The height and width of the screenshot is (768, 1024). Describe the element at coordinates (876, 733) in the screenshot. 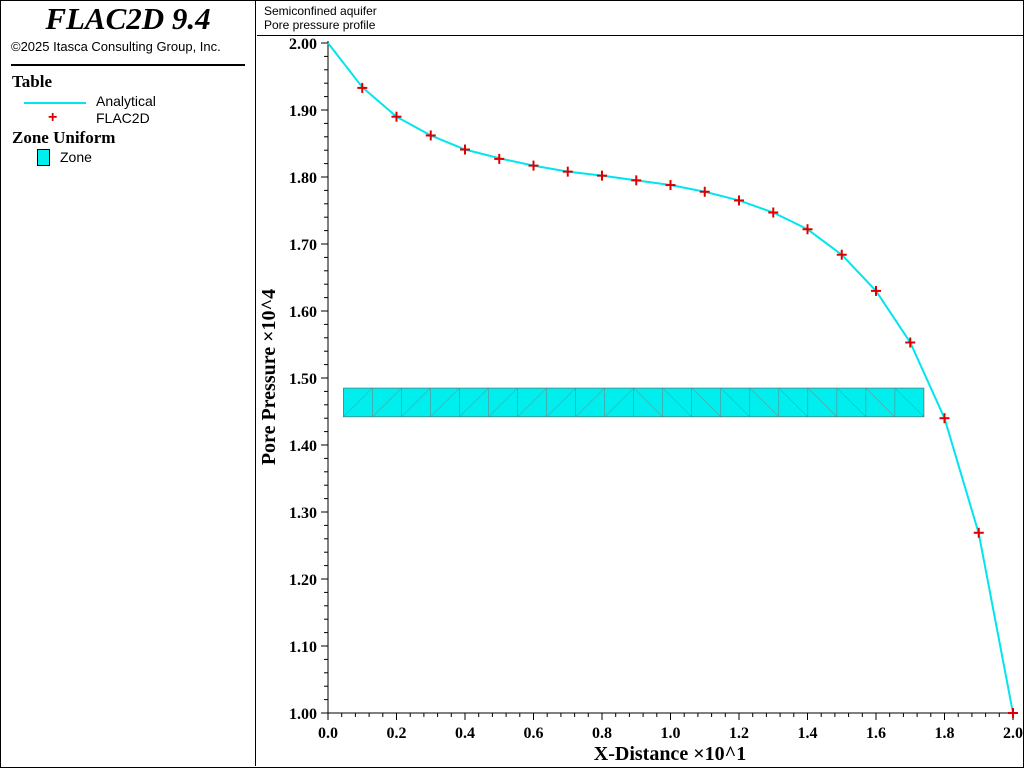

I see `x-tick-label: 1.6` at that location.